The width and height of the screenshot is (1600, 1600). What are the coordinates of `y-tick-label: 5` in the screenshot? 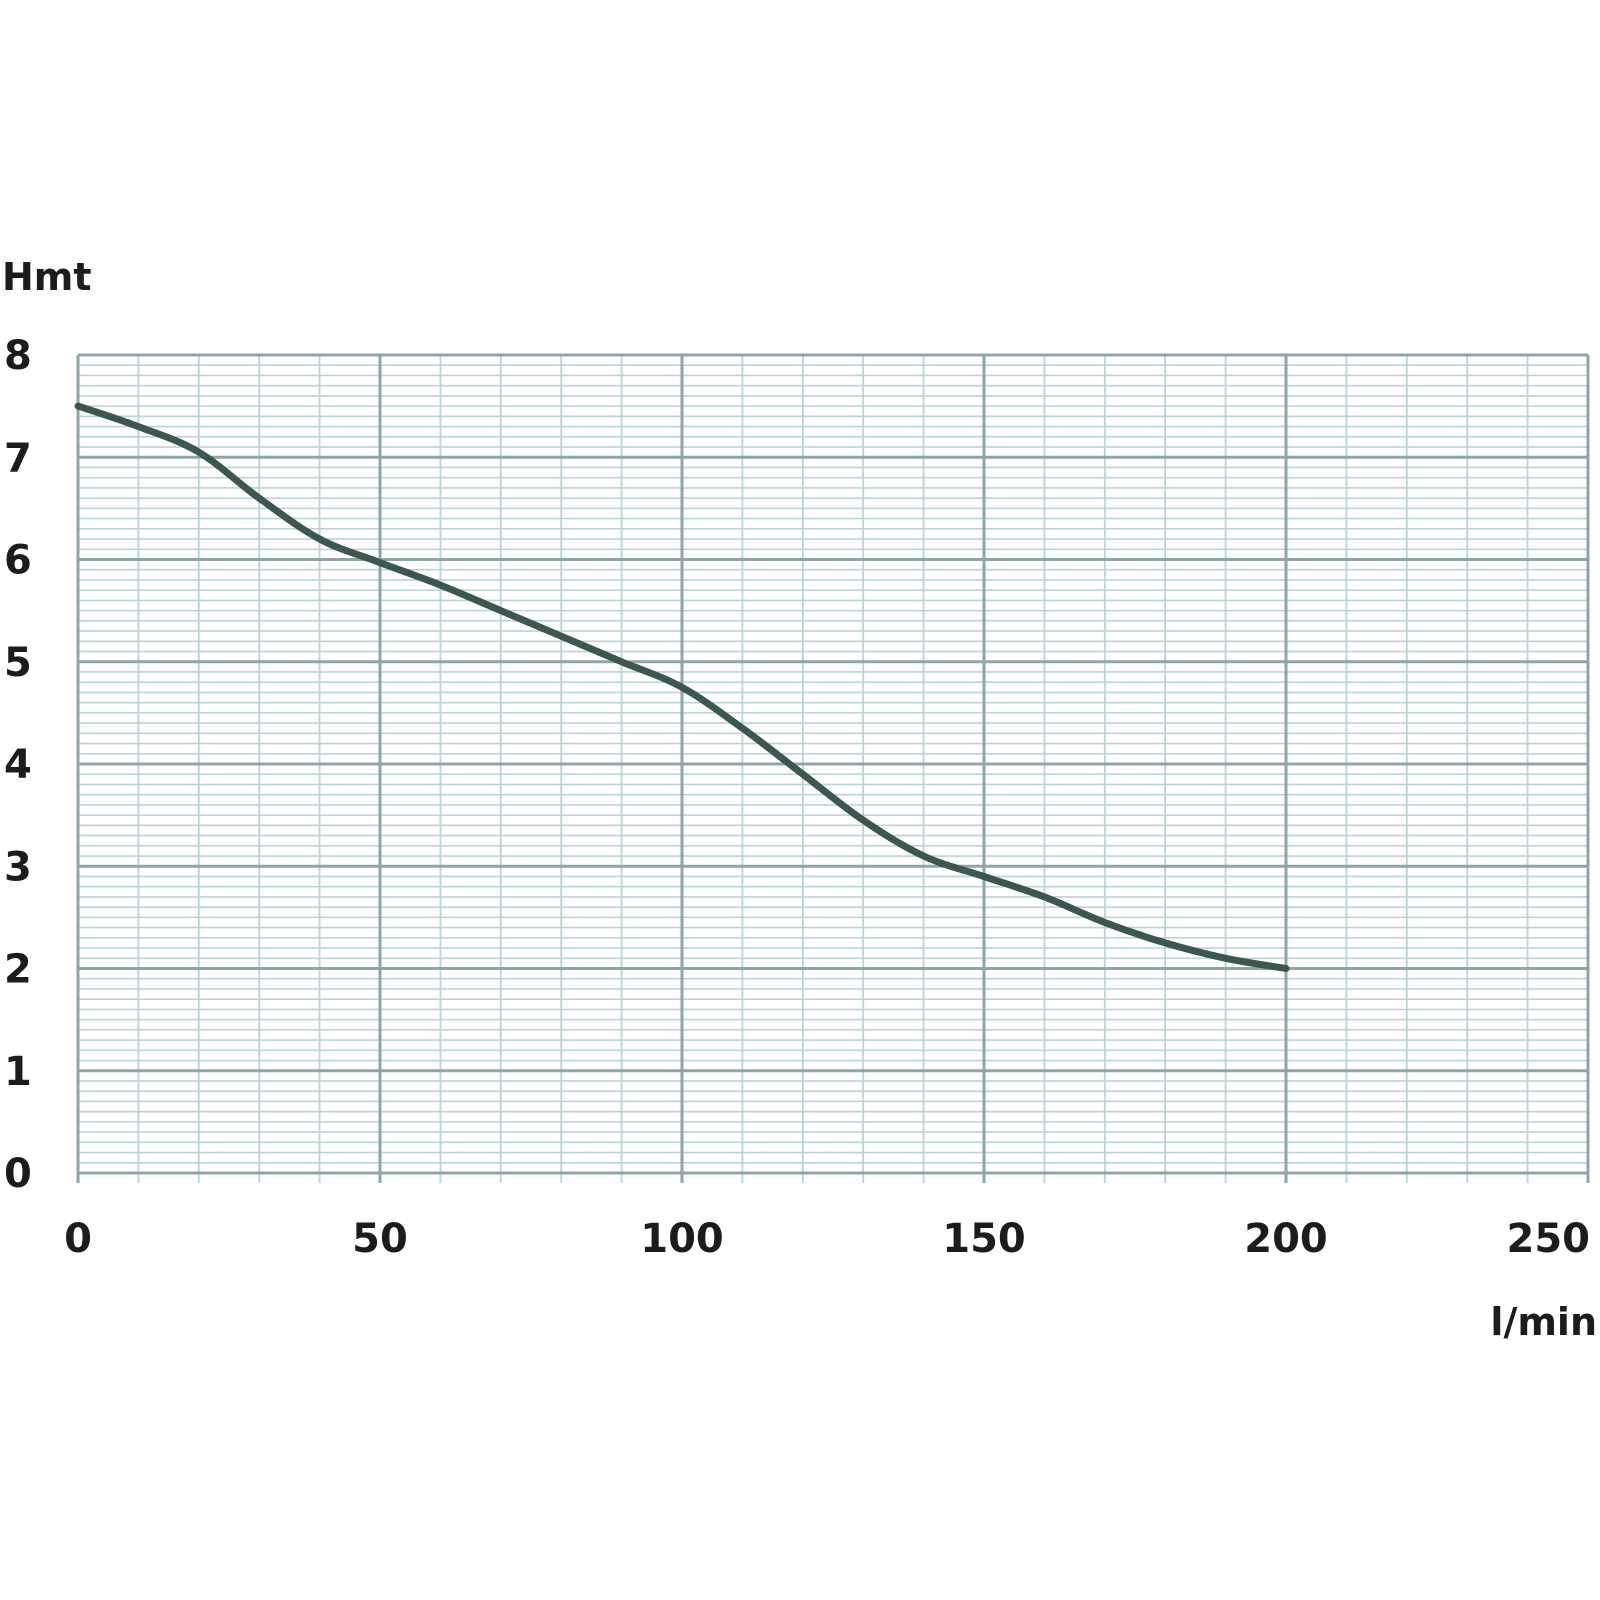 It's located at (18, 663).